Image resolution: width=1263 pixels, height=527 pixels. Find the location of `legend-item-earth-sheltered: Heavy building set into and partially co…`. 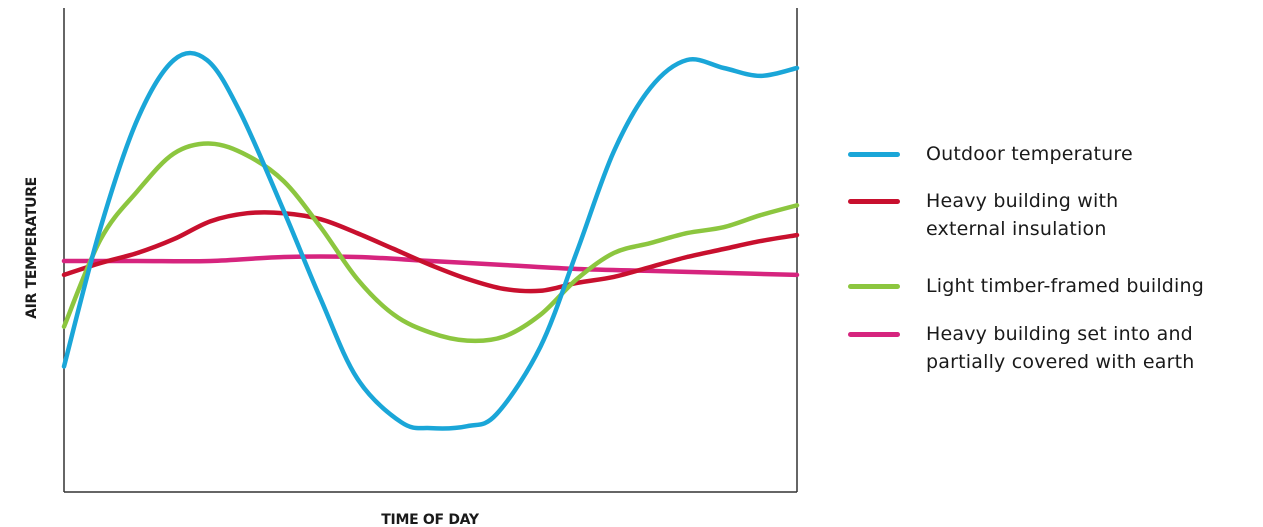

legend-item-earth-sheltered: Heavy building set into and partially co… is located at coordinates (1053, 355).